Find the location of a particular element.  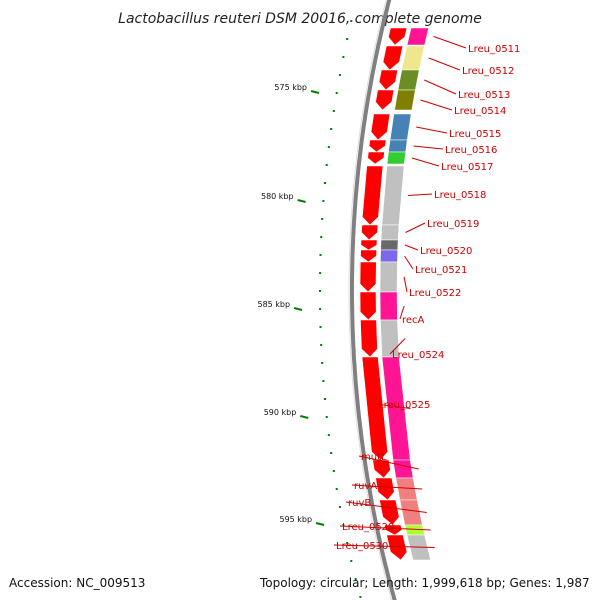

kbp-label: 580 kbp is located at coordinates (277, 196).